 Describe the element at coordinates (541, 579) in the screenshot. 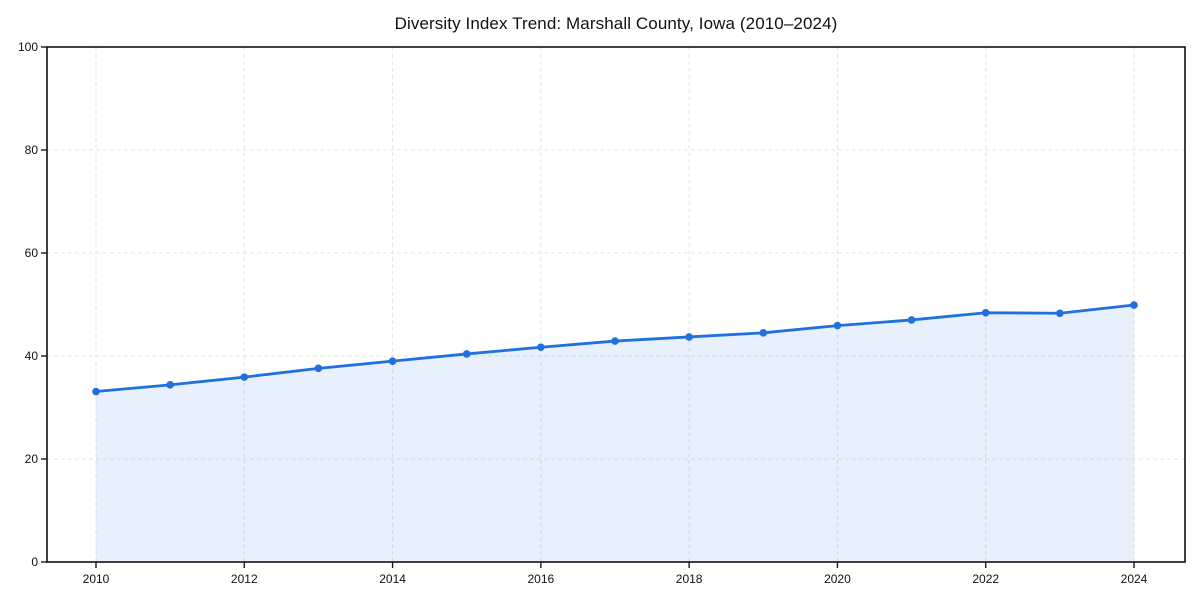

I see `x-tick-label: 2016` at that location.